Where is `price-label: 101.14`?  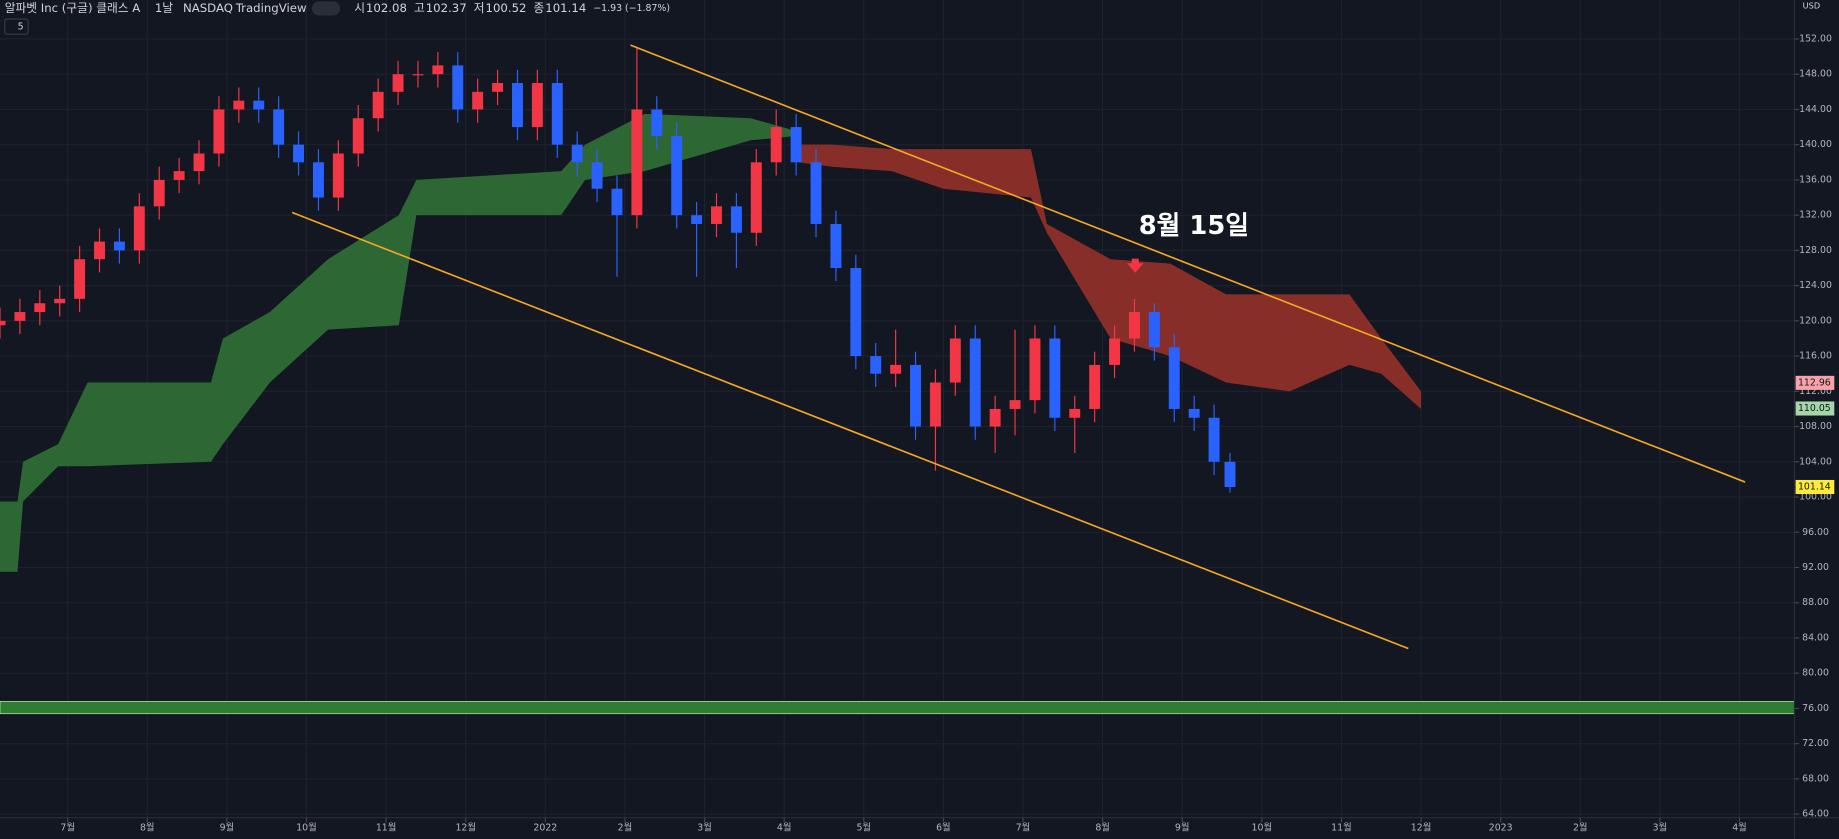
price-label: 101.14 is located at coordinates (1814, 486).